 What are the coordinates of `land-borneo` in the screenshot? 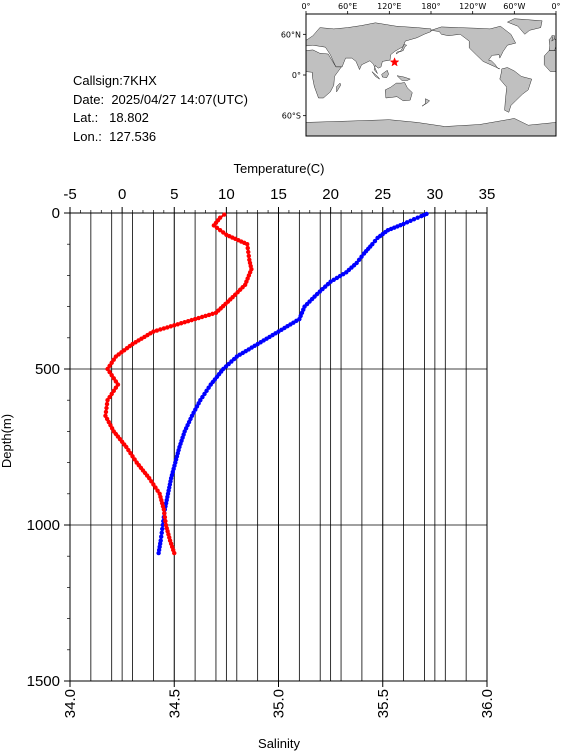 It's located at (385, 73).